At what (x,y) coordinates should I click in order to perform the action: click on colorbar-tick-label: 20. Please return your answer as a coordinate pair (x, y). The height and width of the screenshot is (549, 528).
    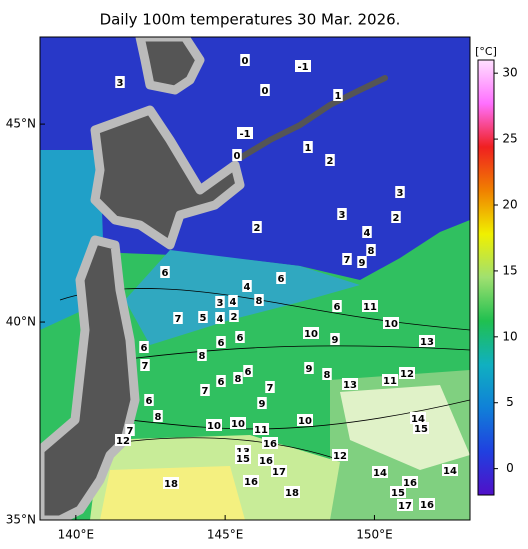
    Looking at the image, I should click on (509, 205).